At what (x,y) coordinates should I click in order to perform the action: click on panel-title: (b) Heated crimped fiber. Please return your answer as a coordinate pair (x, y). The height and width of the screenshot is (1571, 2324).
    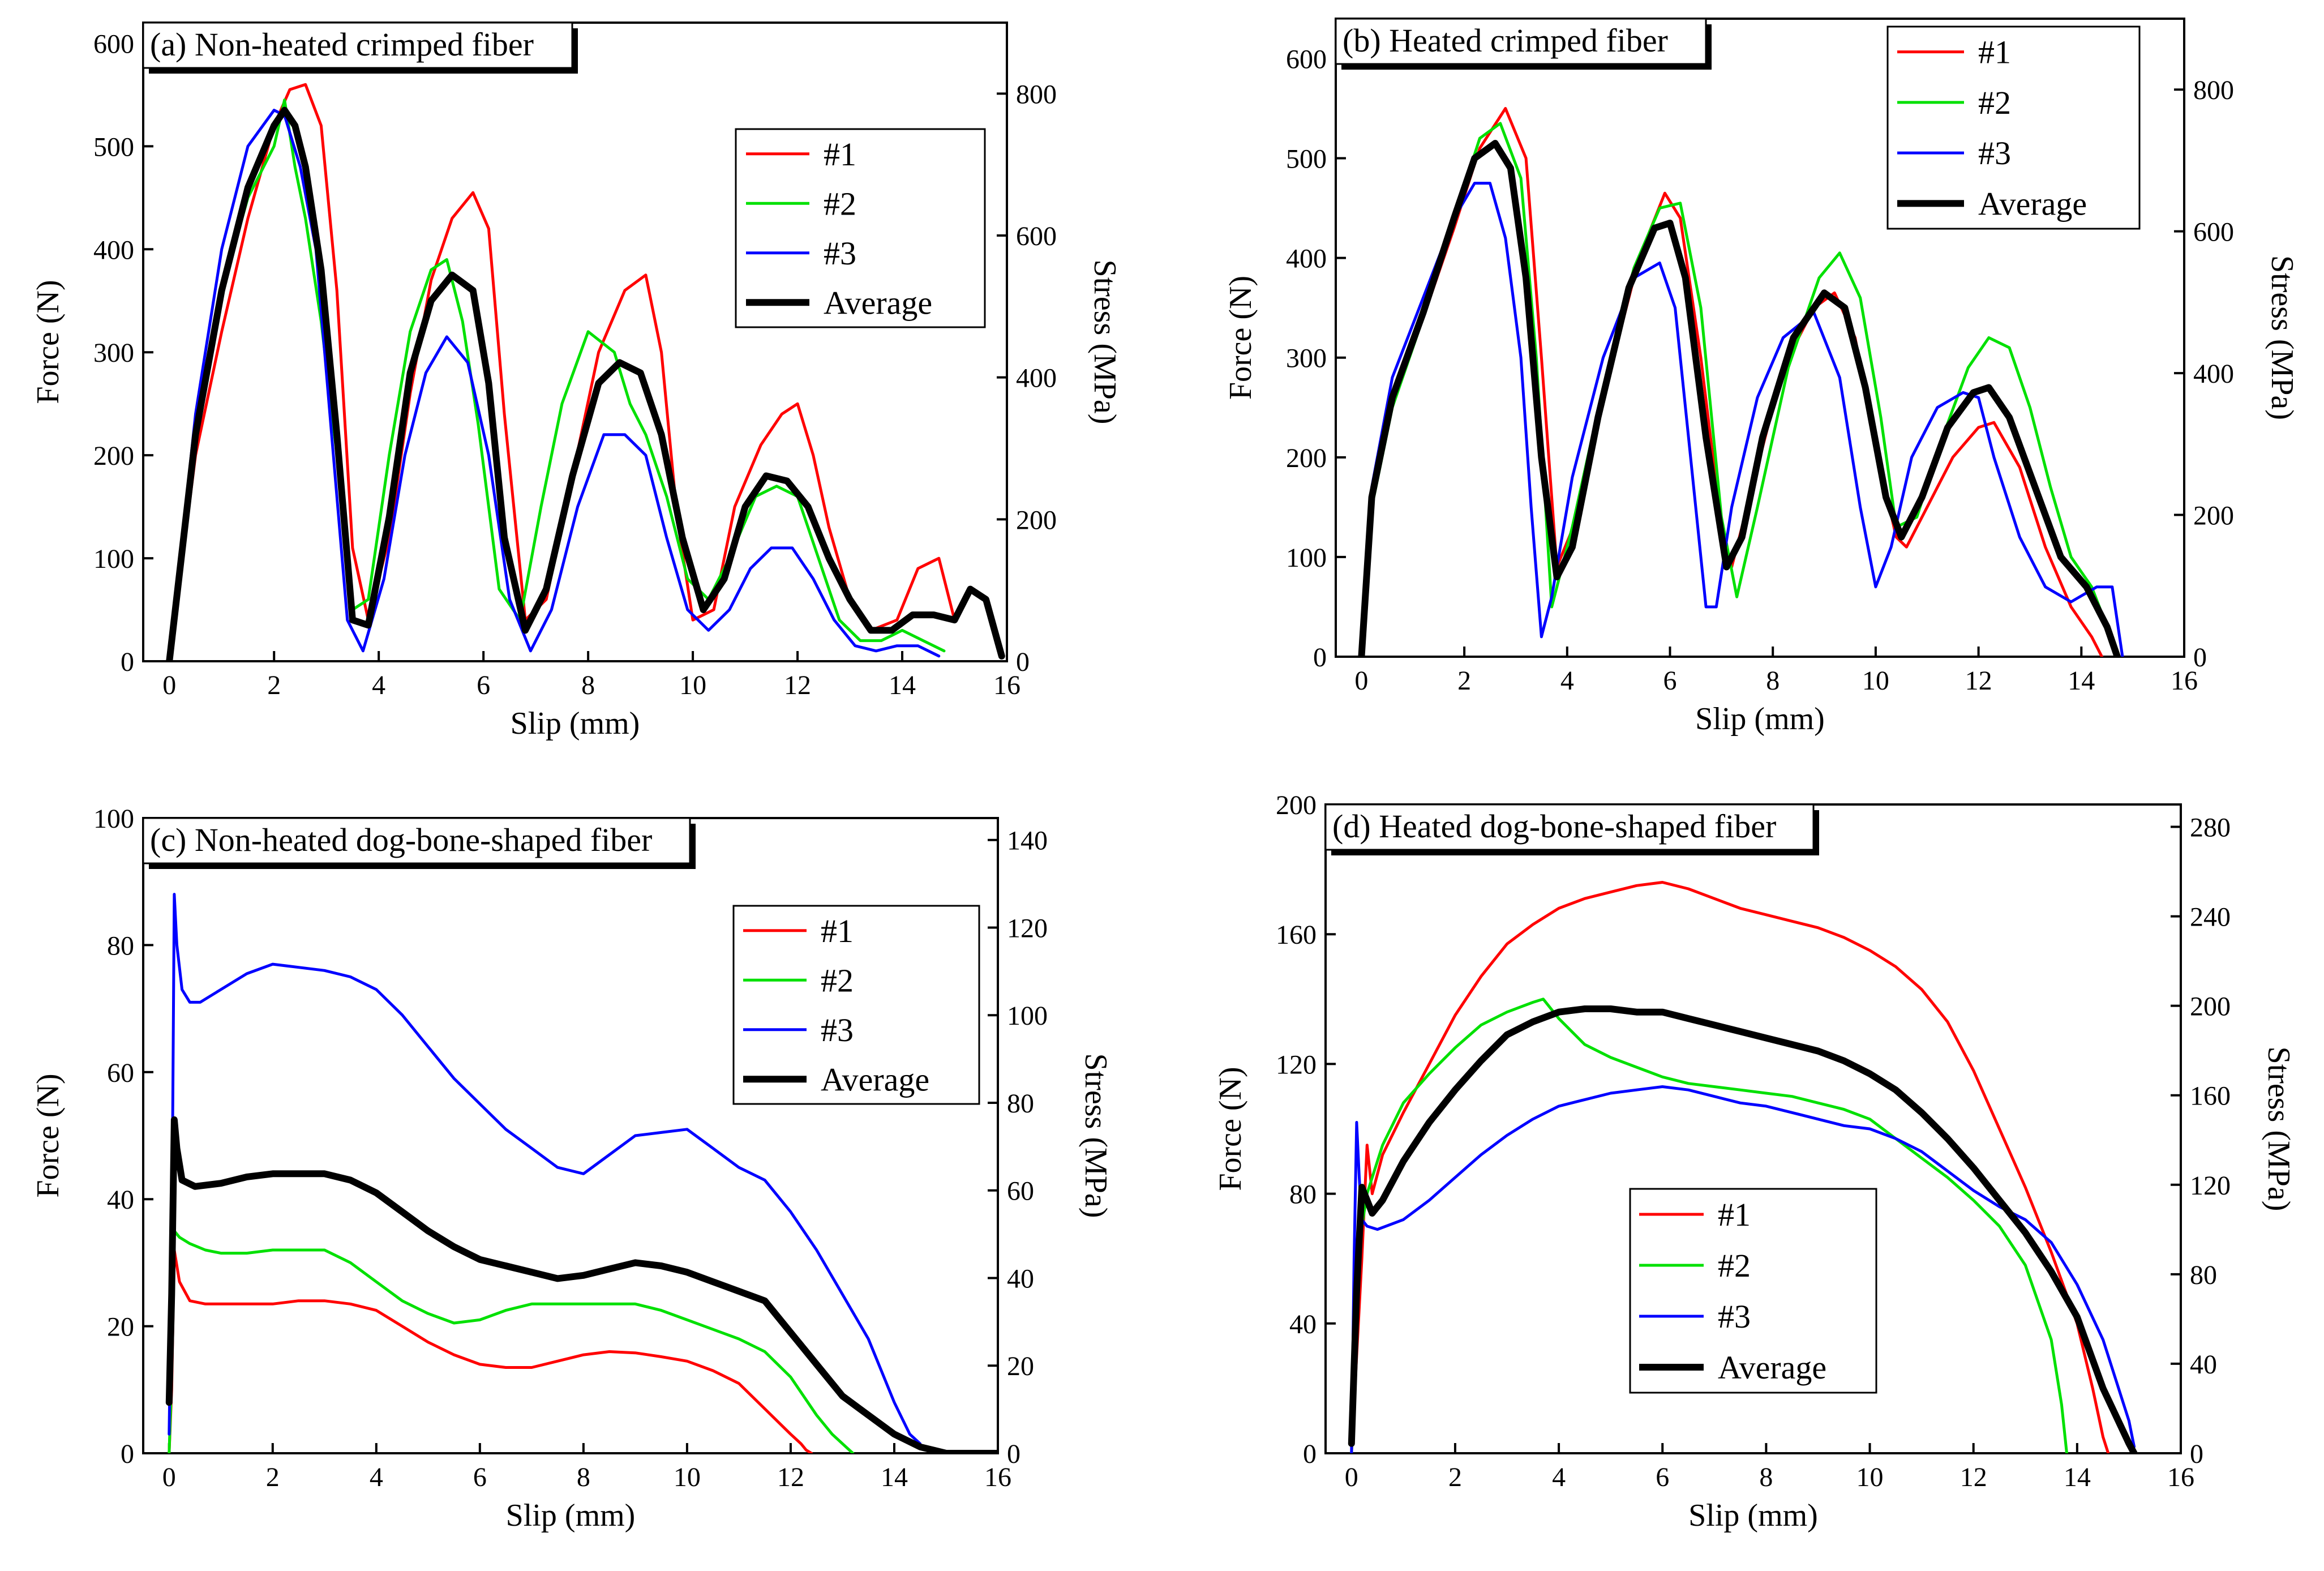
    Looking at the image, I should click on (1523, 44).